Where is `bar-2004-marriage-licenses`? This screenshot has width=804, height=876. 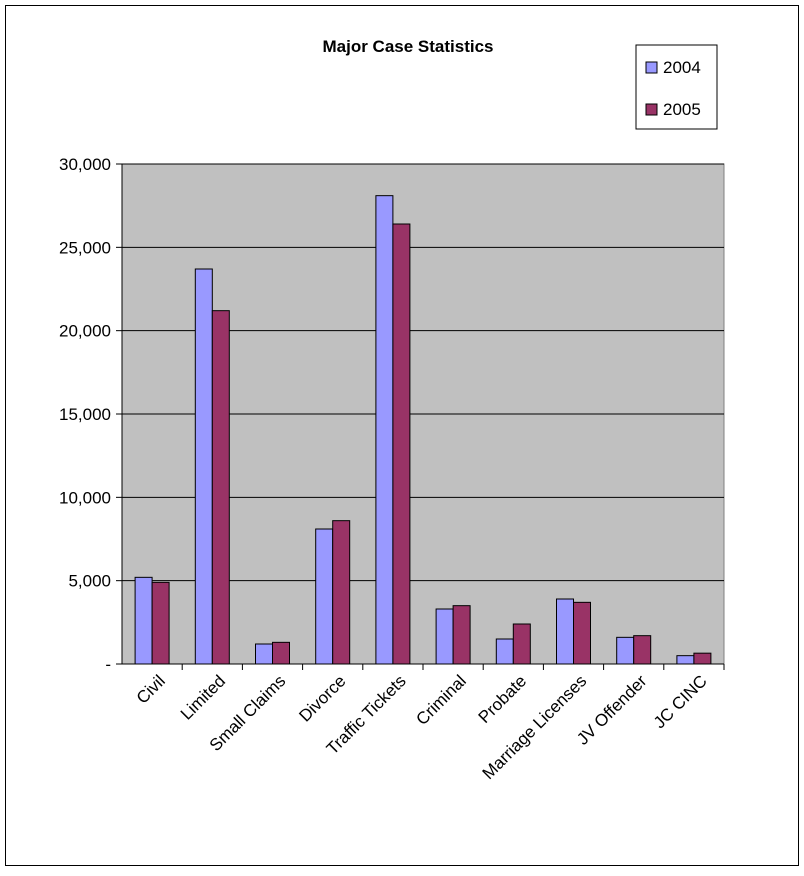 bar-2004-marriage-licenses is located at coordinates (565, 631).